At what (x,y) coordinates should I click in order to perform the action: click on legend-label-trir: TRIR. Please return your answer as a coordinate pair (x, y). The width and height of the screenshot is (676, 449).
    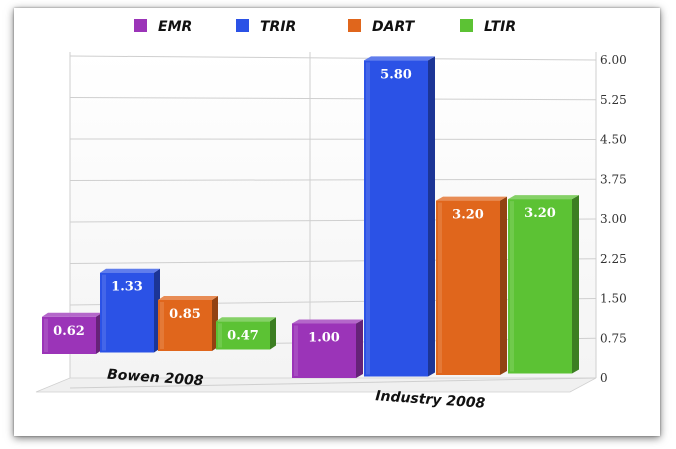
    Looking at the image, I should click on (278, 27).